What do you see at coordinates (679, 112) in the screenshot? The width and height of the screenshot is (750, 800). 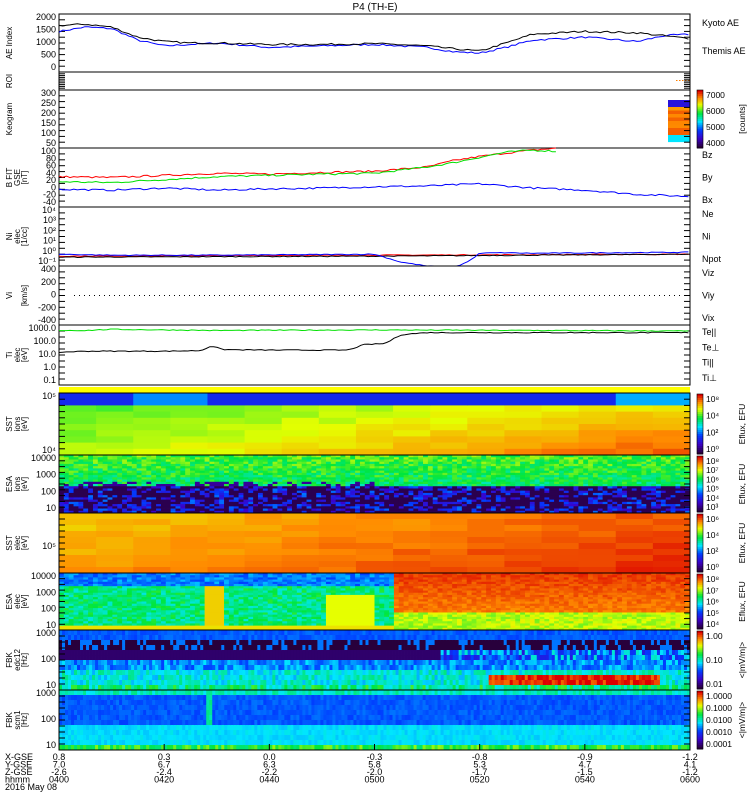 I see `keogram-cell` at bounding box center [679, 112].